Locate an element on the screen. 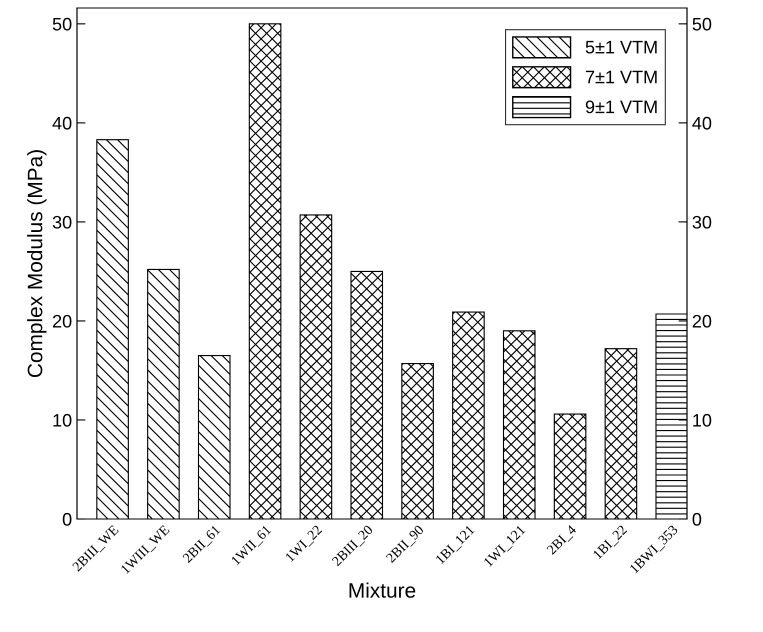 The width and height of the screenshot is (763, 632). y-axis-title: Complex Modulus (MPa) is located at coordinates (36, 264).